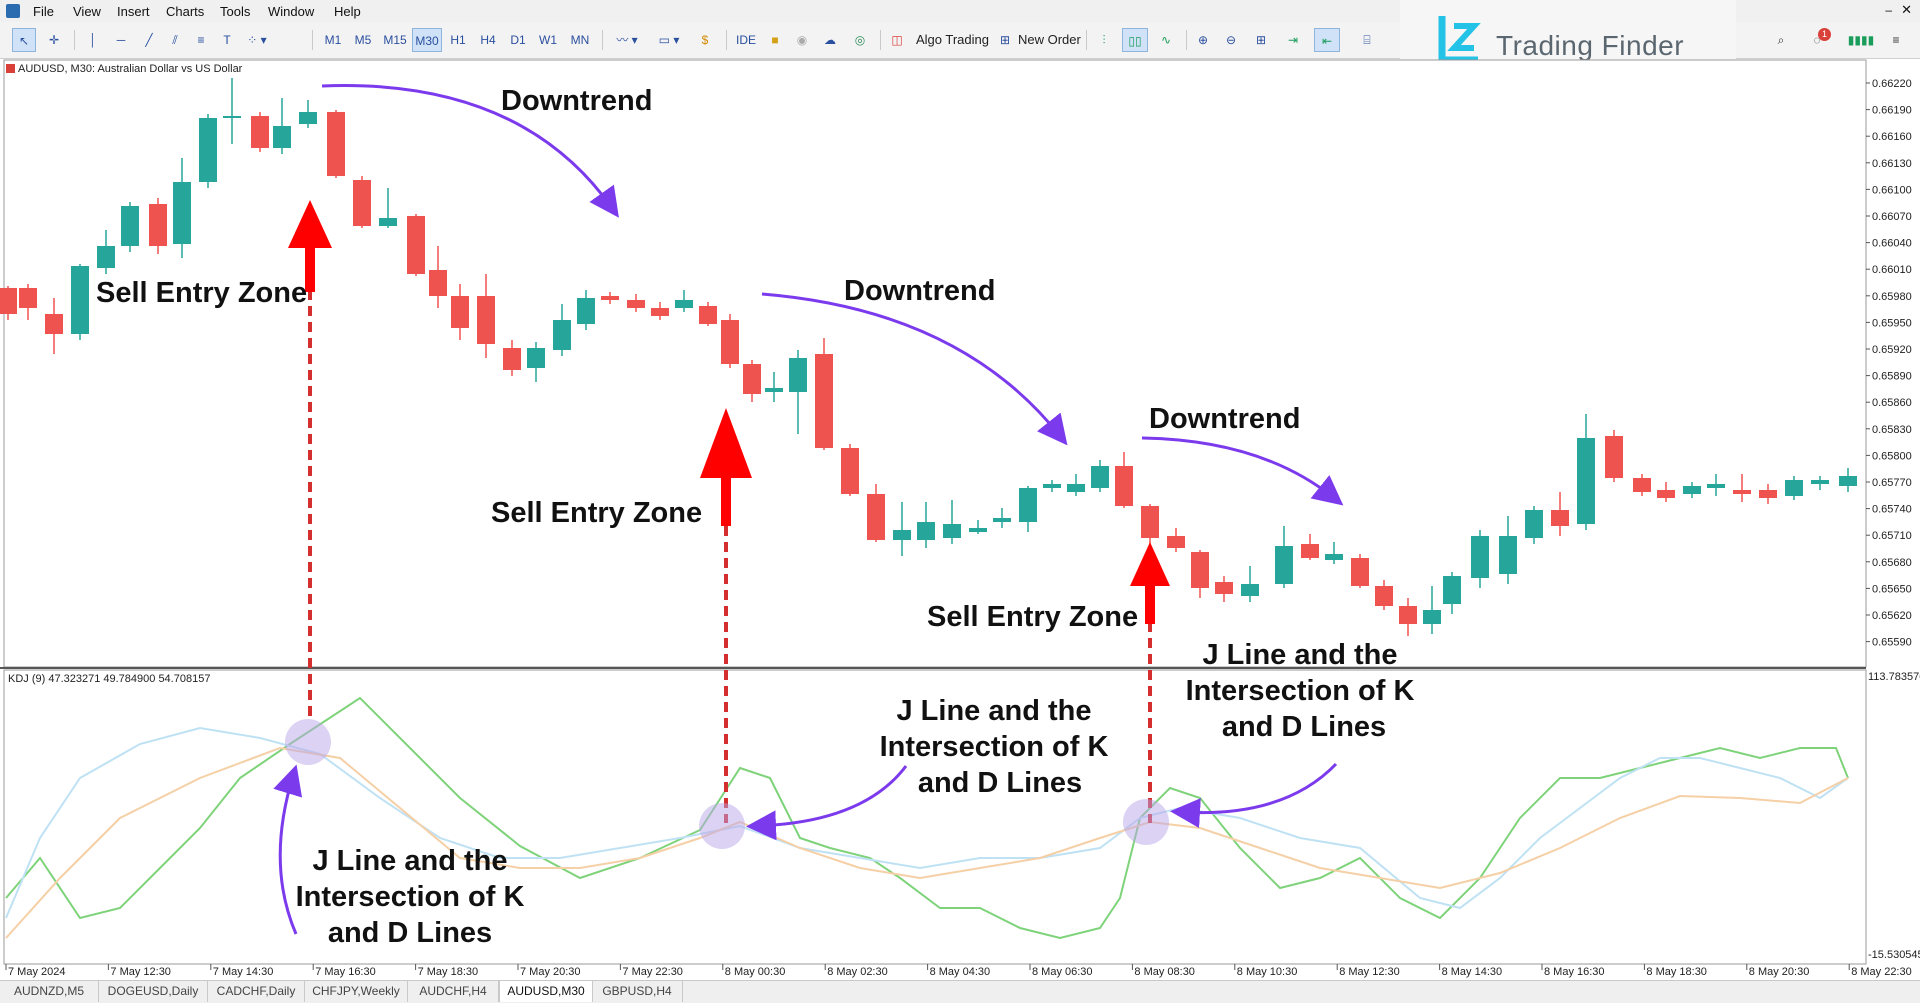 This screenshot has width=1920, height=1003. Describe the element at coordinates (1892, 403) in the screenshot. I see `price-tick-label: 0.65860` at that location.